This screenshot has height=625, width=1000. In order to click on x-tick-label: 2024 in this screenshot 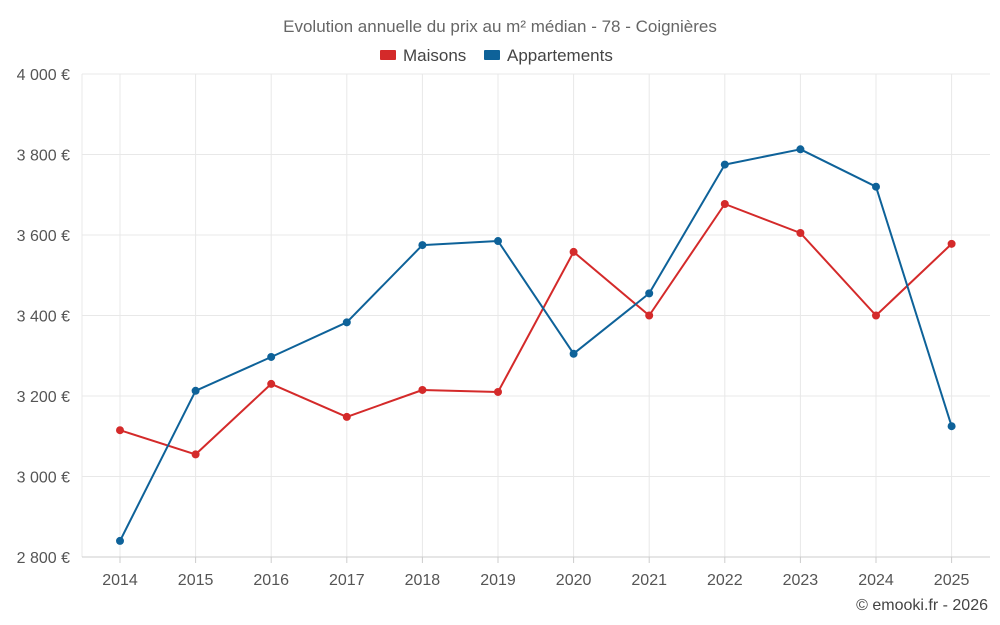, I will do `click(876, 580)`.